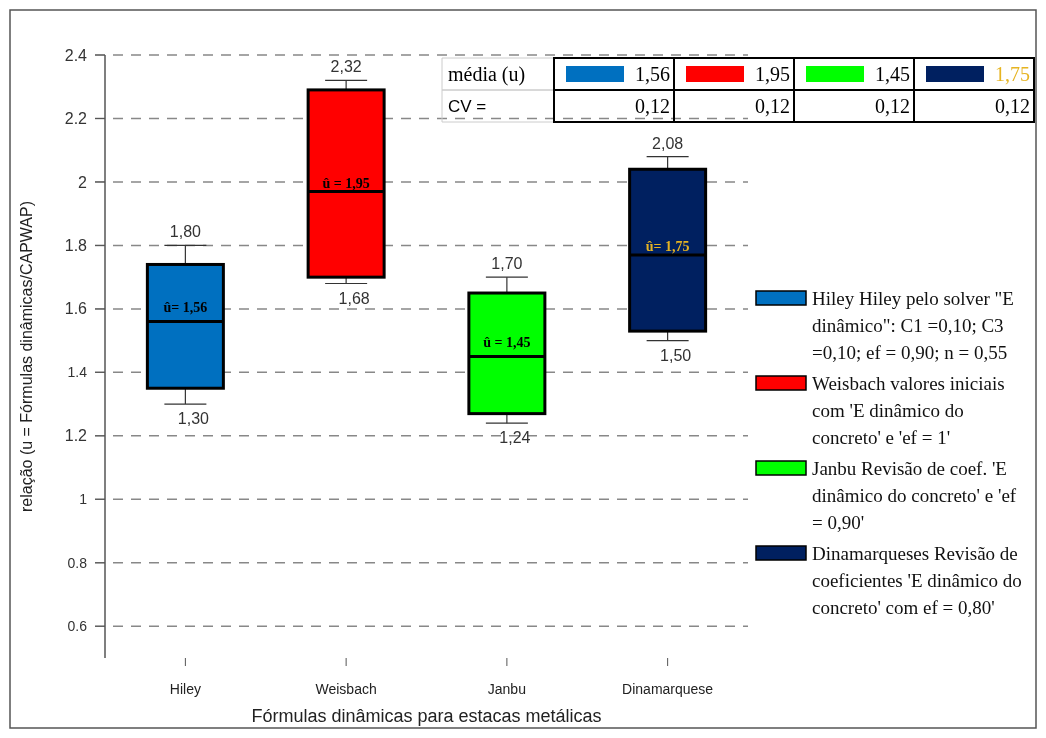  I want to click on annotation: 1,80, so click(185, 232).